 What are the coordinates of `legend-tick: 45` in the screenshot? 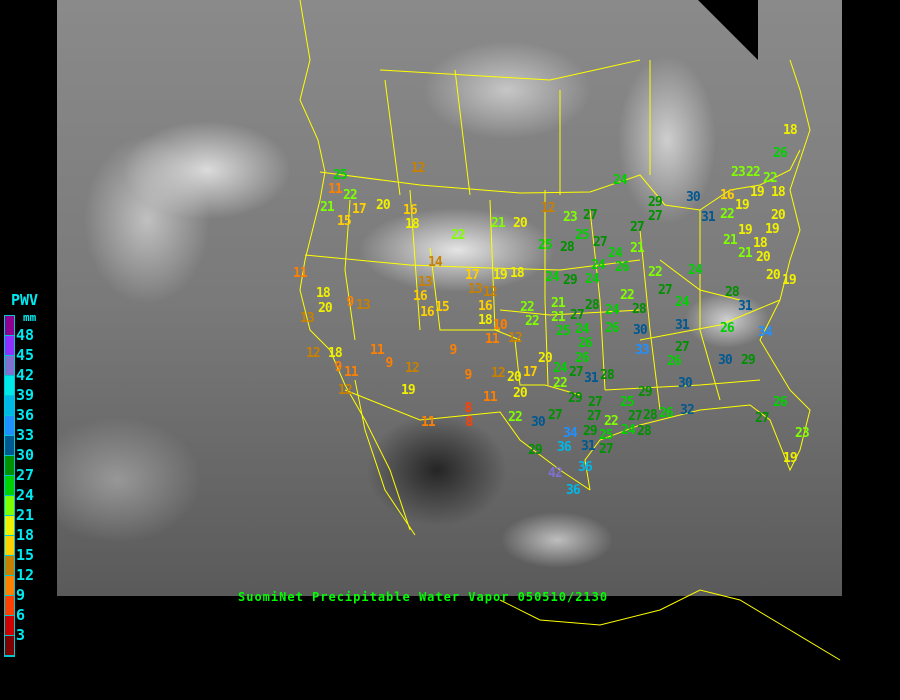 It's located at (25, 355).